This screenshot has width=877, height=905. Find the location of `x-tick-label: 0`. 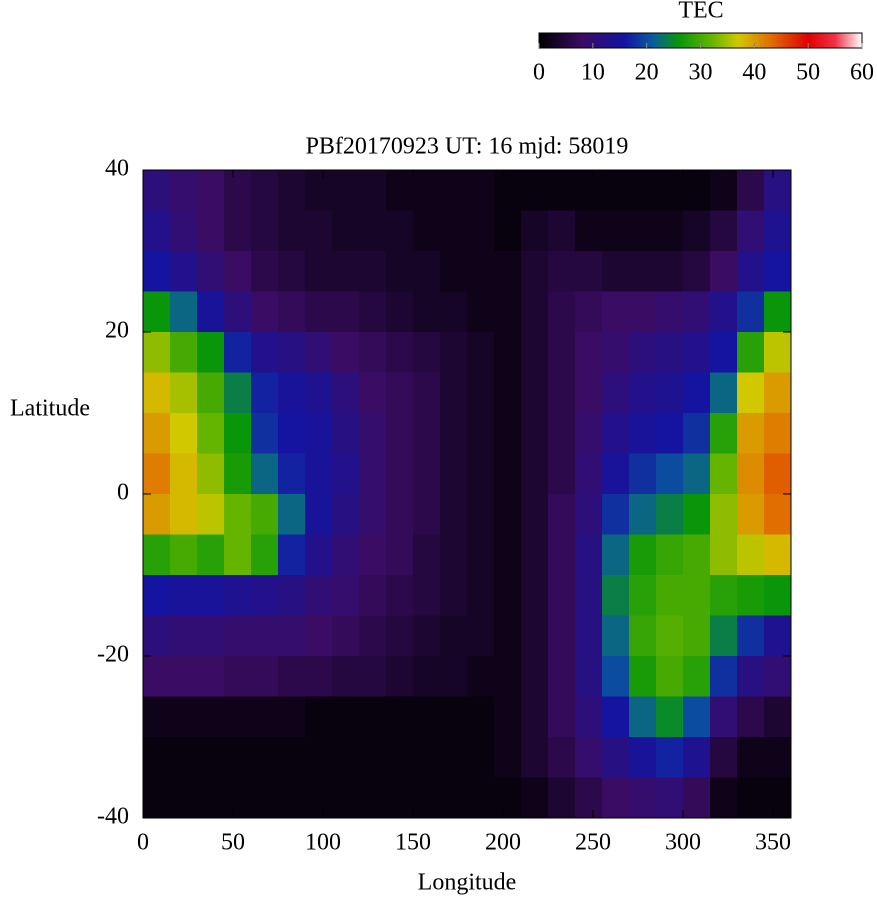

x-tick-label: 0 is located at coordinates (143, 843).